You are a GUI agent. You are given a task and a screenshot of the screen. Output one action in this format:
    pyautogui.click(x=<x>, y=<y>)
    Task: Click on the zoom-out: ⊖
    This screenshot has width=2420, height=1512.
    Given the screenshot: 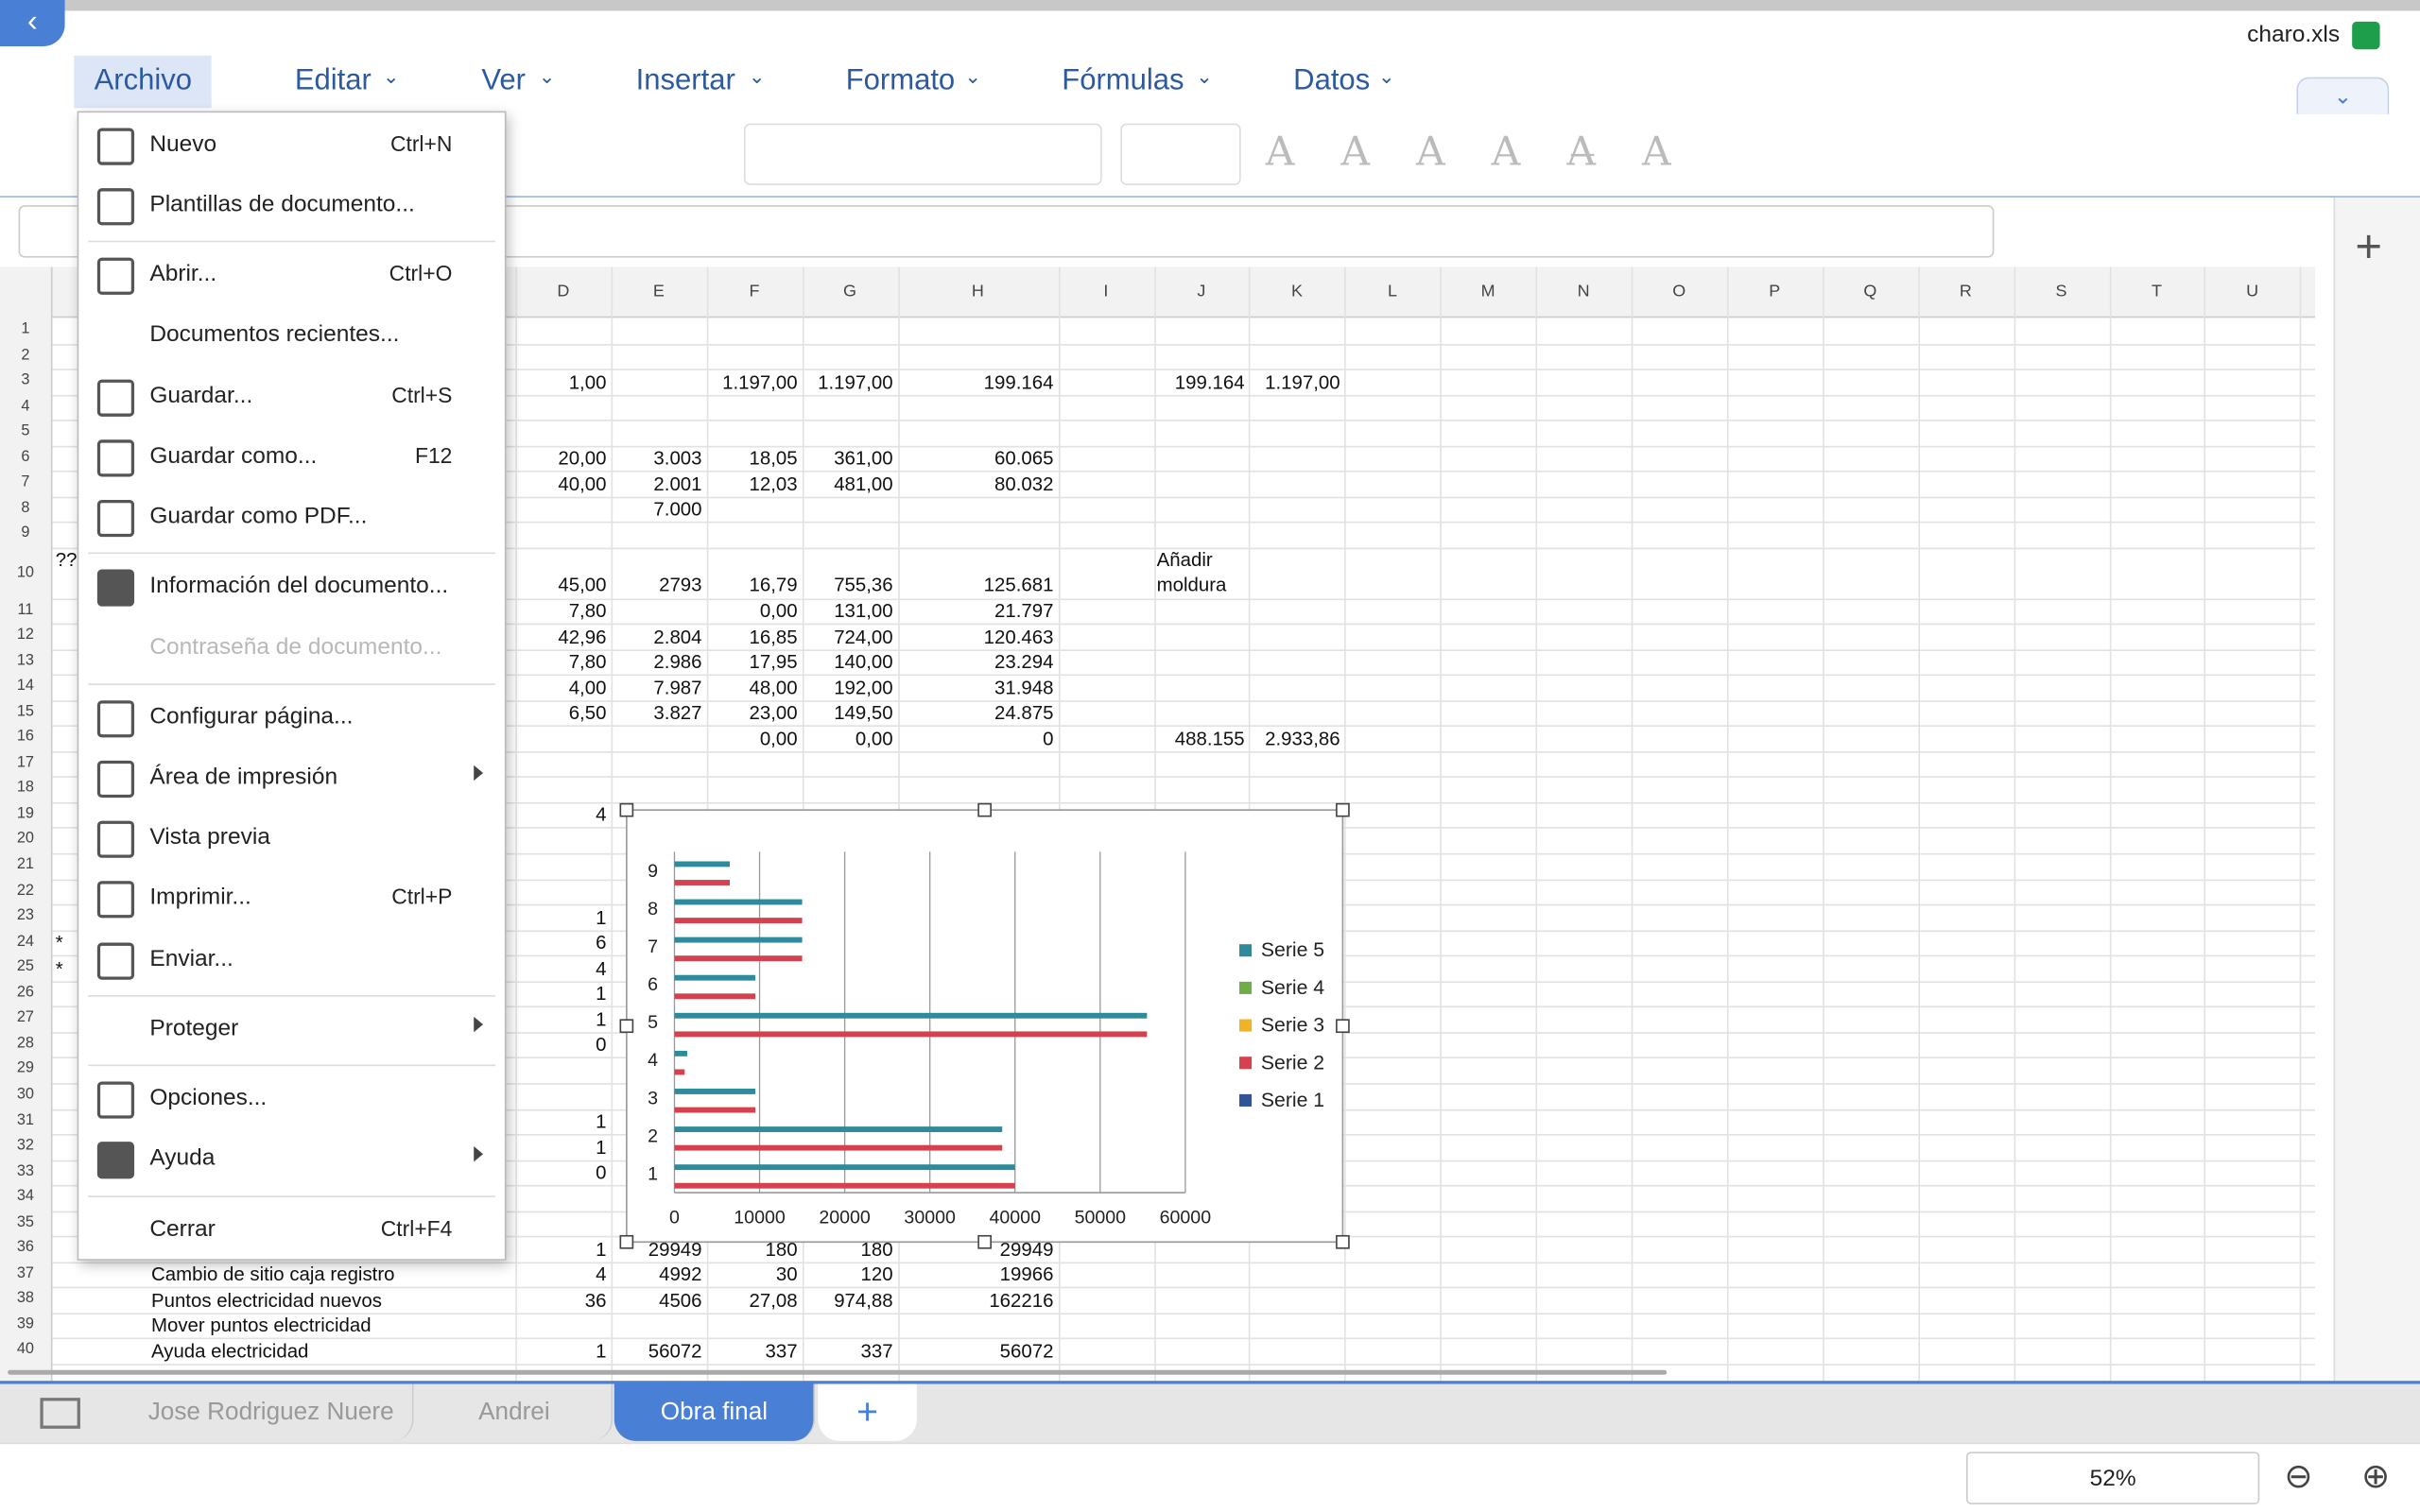 What is the action you would take?
    pyautogui.click(x=2298, y=1476)
    